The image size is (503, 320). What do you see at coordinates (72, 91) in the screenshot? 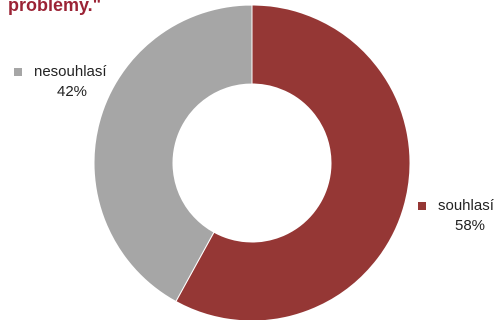
I see `label-nesouhlasi-percent: 42%` at bounding box center [72, 91].